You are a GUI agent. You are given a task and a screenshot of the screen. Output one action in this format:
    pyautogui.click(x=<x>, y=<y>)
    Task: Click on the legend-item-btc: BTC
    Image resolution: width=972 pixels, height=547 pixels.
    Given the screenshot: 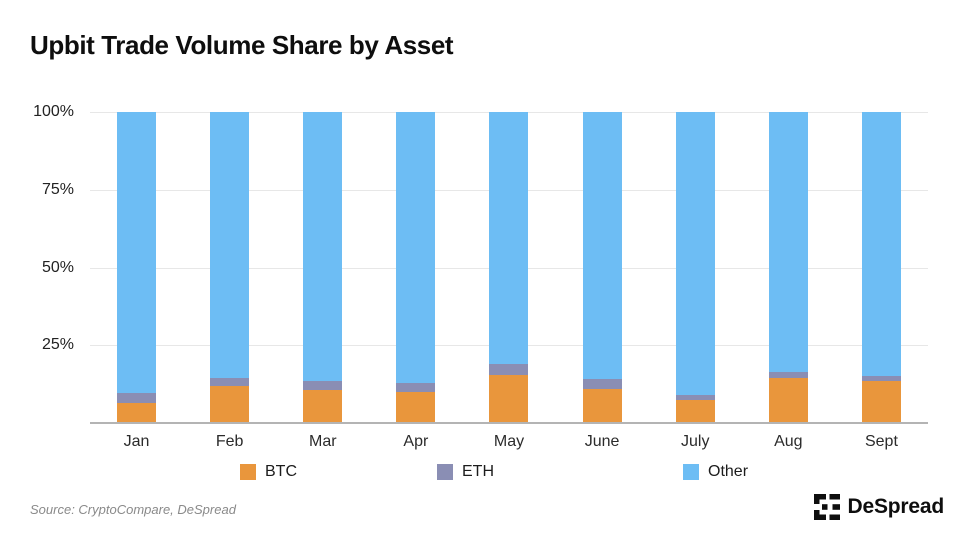 What is the action you would take?
    pyautogui.click(x=268, y=472)
    